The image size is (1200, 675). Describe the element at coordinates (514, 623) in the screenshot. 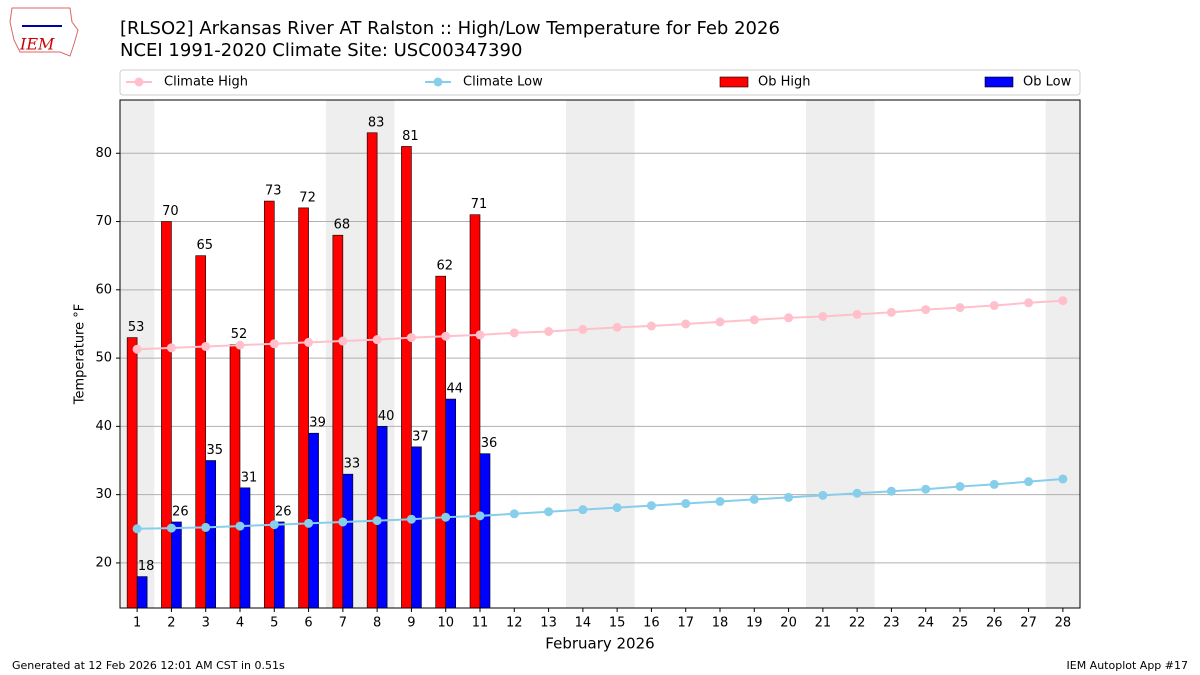

I see `x-tick-label: 12` at that location.